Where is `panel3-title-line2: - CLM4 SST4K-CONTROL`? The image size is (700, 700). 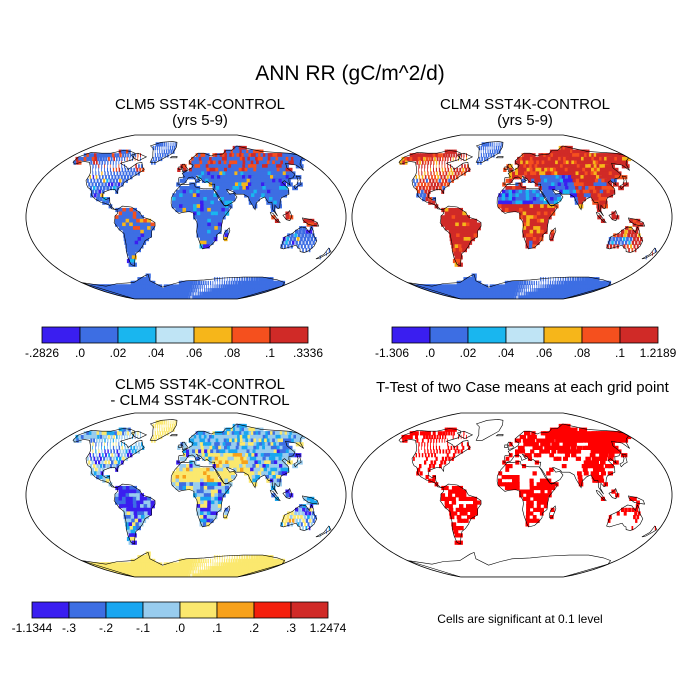
panel3-title-line2: - CLM4 SST4K-CONTROL is located at coordinates (200, 400).